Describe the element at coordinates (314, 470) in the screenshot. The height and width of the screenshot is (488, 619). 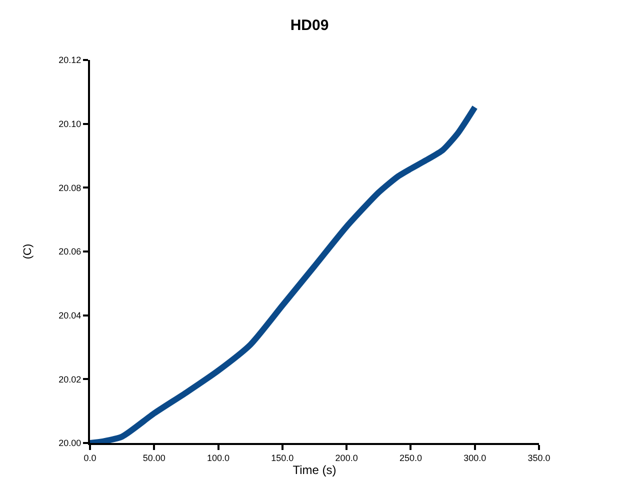
I see `x-axis-title: Time (s)` at that location.